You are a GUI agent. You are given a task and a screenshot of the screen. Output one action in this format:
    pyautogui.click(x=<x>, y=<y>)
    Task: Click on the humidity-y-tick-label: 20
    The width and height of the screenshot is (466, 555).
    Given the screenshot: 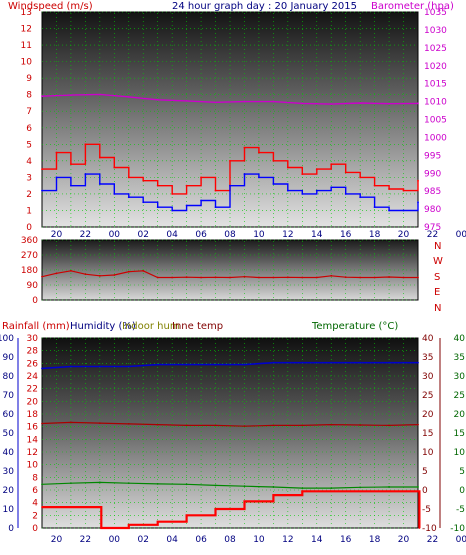 What is the action you would take?
    pyautogui.click(x=9, y=491)
    